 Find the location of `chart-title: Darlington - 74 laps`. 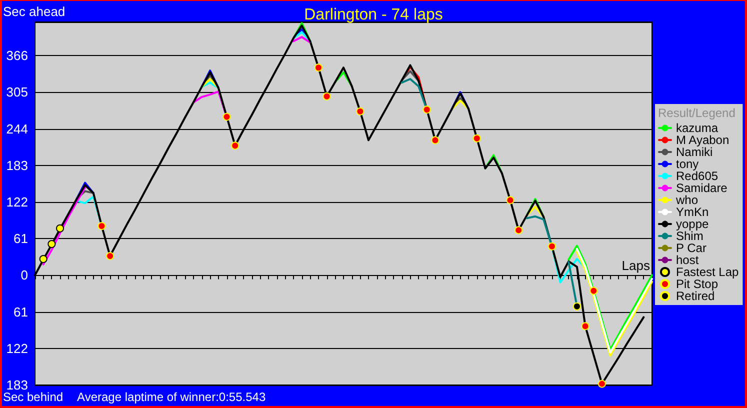

chart-title: Darlington - 74 laps is located at coordinates (373, 15).